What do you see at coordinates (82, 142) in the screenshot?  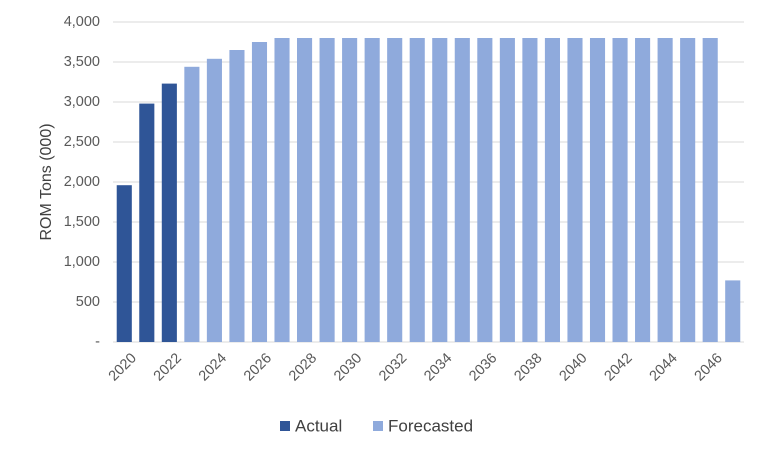 I see `y-tick-label: 2,500` at bounding box center [82, 142].